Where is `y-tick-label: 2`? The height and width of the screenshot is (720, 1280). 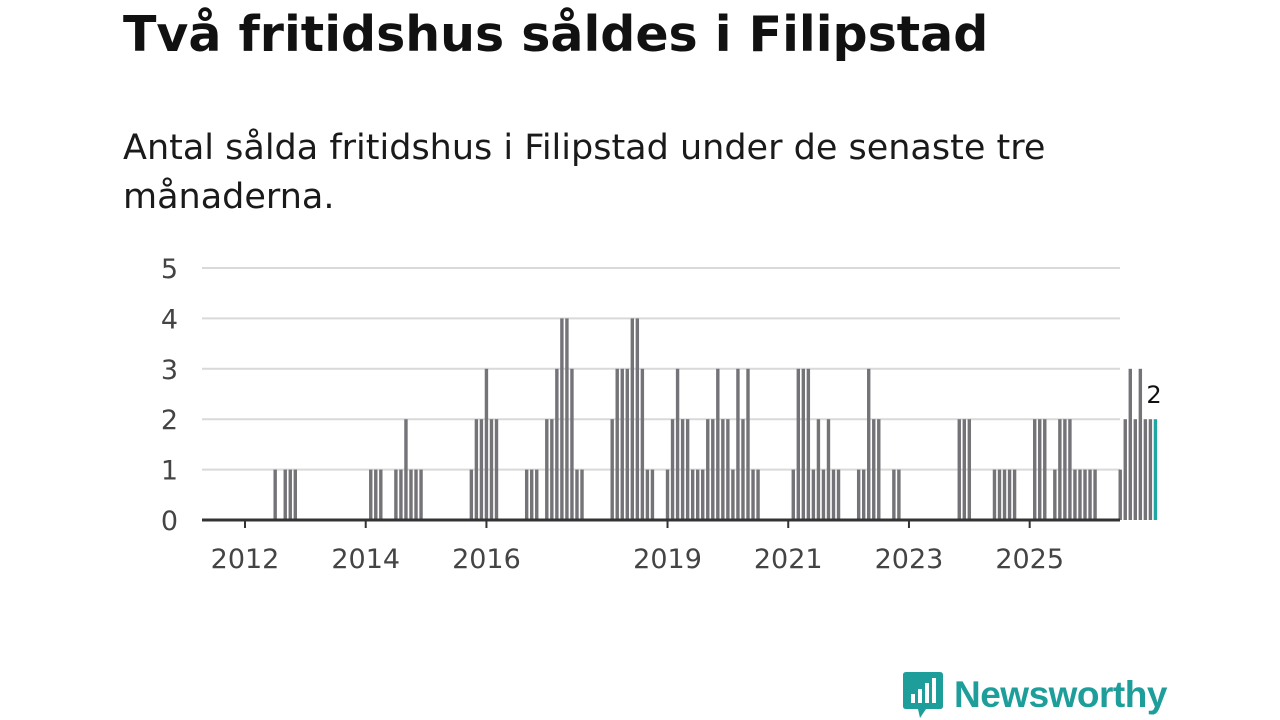 y-tick-label: 2 is located at coordinates (169, 420).